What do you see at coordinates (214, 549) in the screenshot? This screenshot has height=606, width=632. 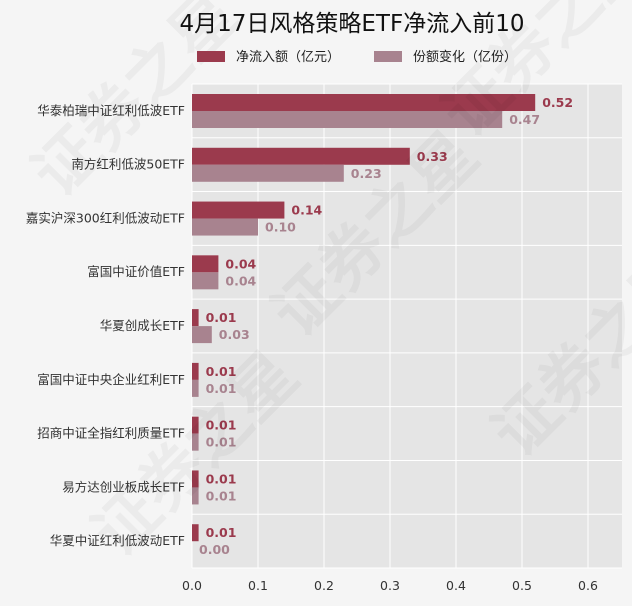 I see `value-label-share-change: 0.00` at bounding box center [214, 549].